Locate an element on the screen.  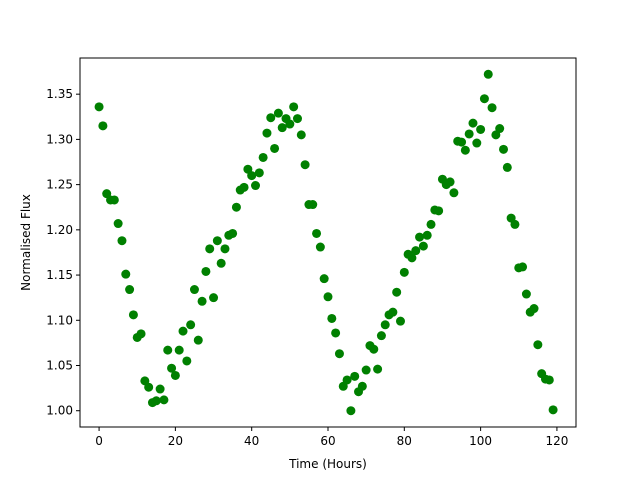
y-tick-label: 1.25 is located at coordinates (59, 185).